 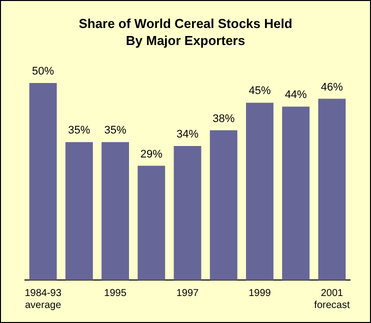 I want to click on data-label: 46%, so click(x=332, y=87).